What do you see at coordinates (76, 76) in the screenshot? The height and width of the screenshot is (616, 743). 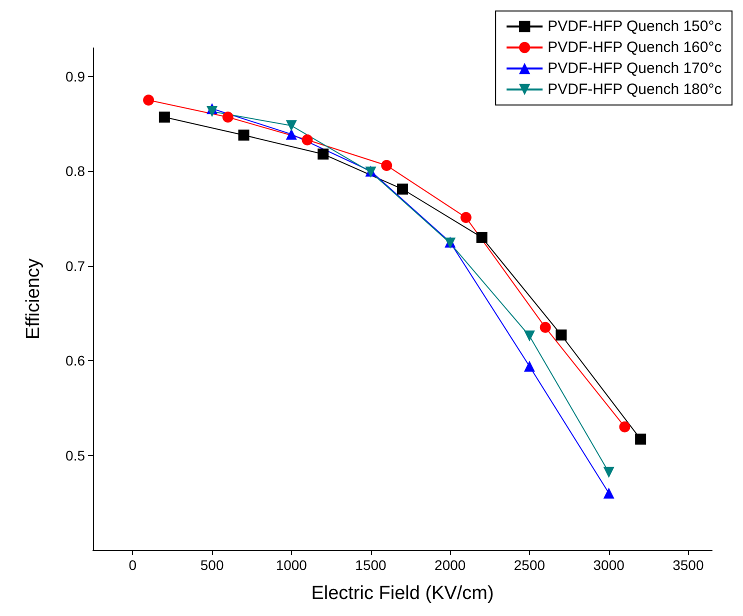 I see `y-tick-label: 0.9` at bounding box center [76, 76].